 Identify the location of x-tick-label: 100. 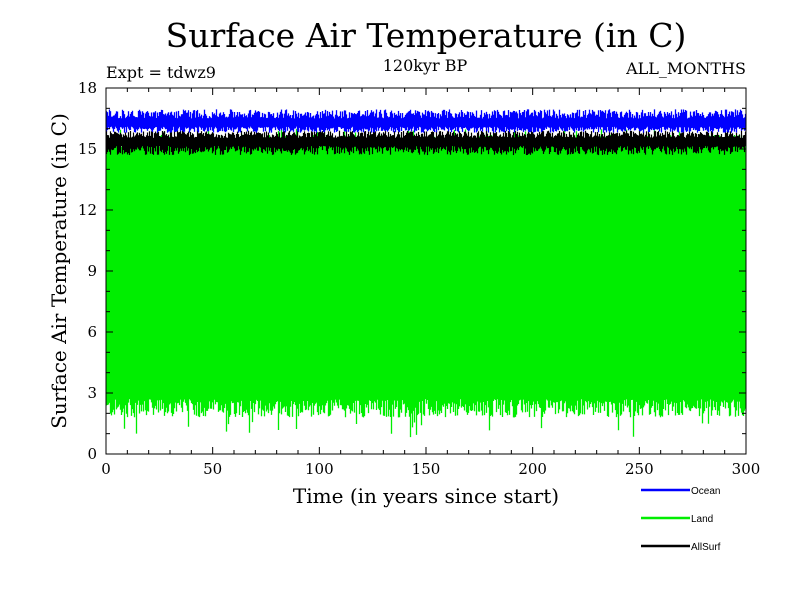
(319, 469).